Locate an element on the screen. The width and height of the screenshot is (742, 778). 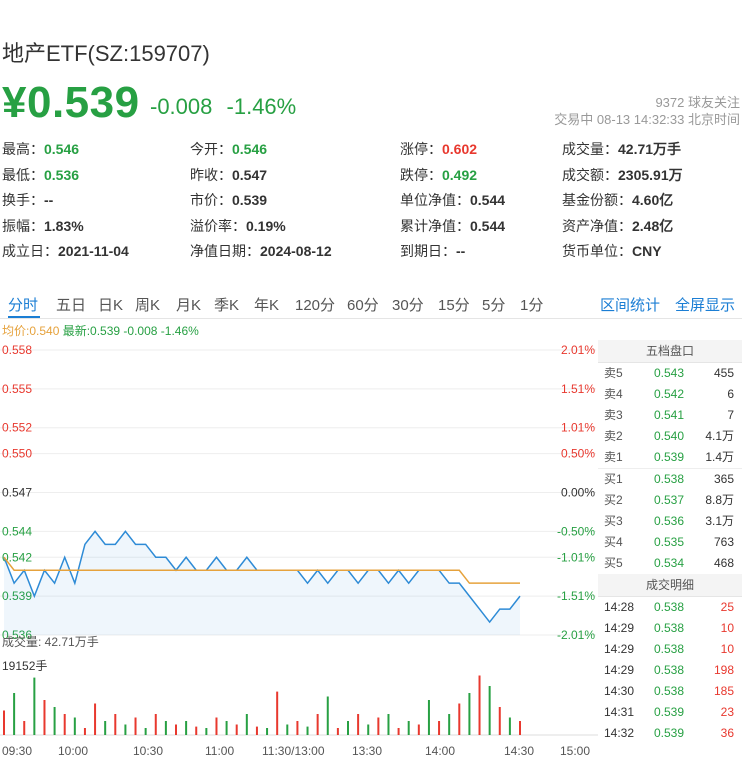
follower-count: 9372 球友关注 is located at coordinates (697, 102).